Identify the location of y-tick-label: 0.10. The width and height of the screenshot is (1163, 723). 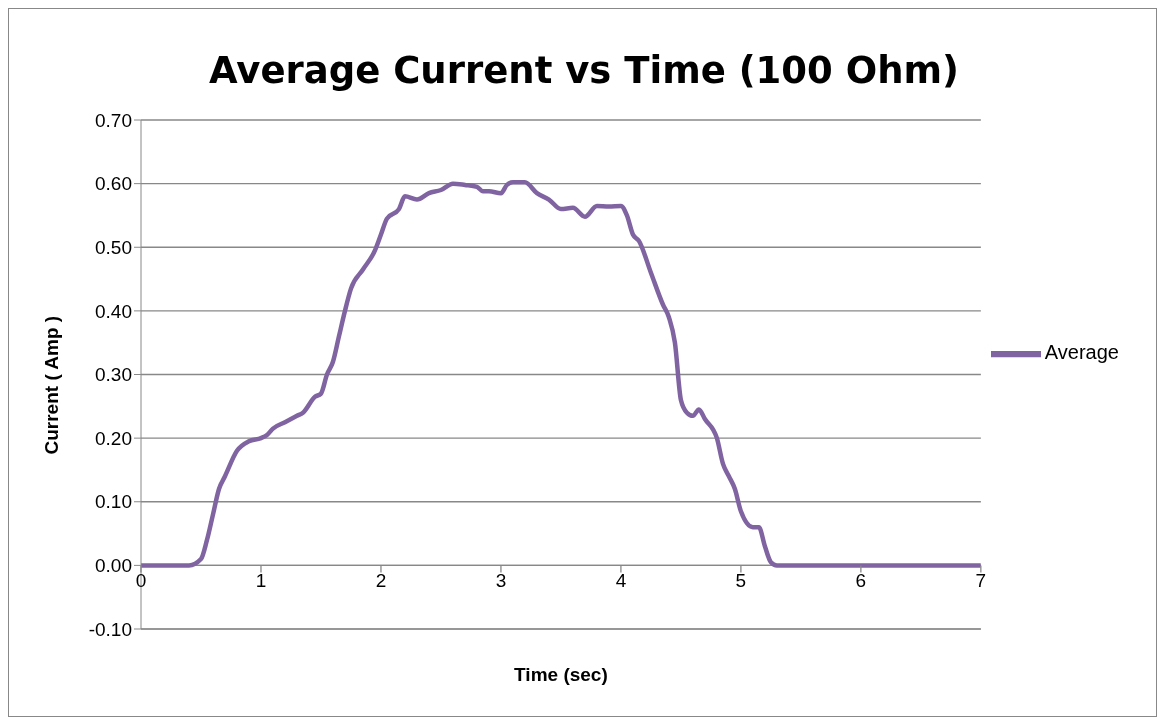
(113, 502).